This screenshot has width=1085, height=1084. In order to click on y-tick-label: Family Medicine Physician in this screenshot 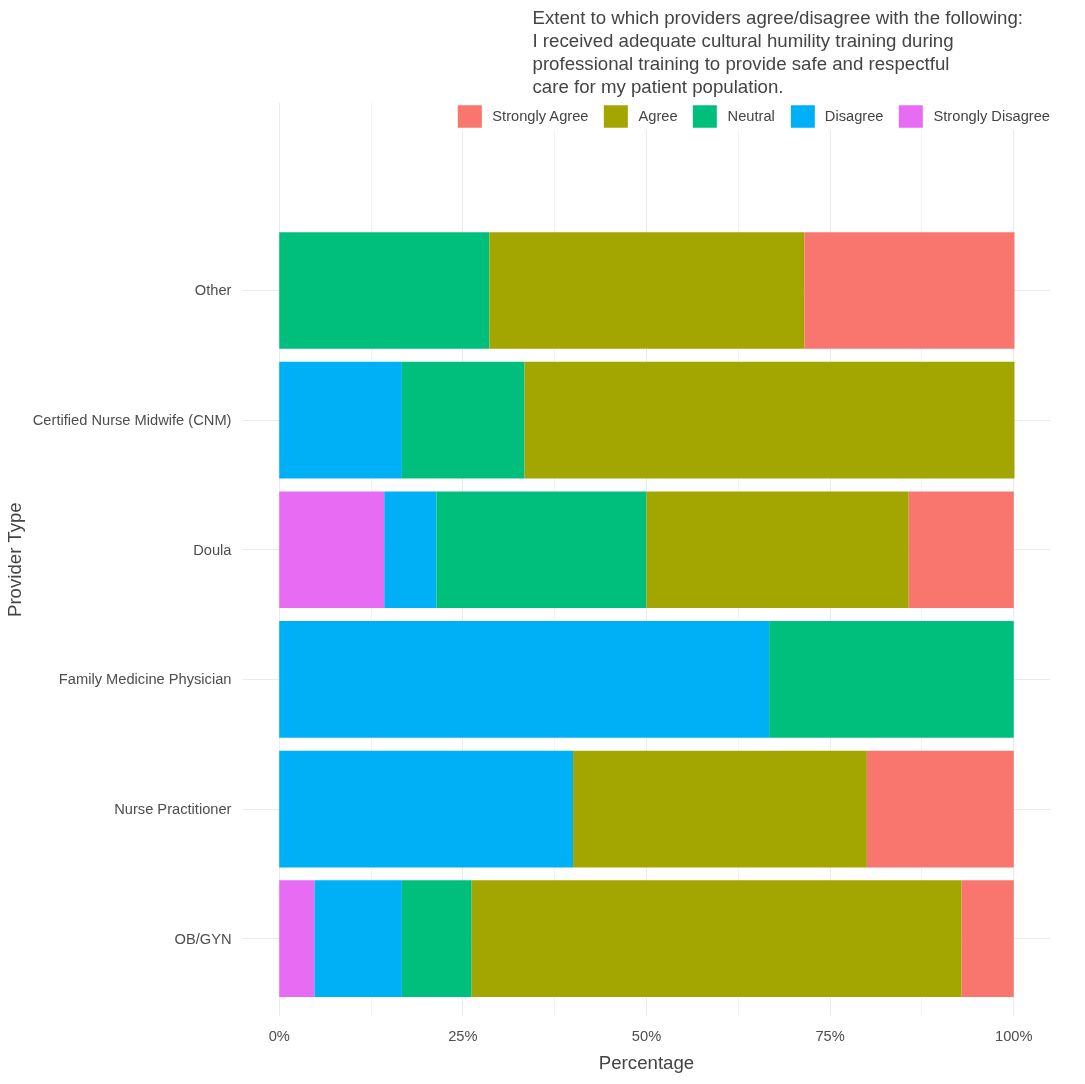, I will do `click(145, 679)`.